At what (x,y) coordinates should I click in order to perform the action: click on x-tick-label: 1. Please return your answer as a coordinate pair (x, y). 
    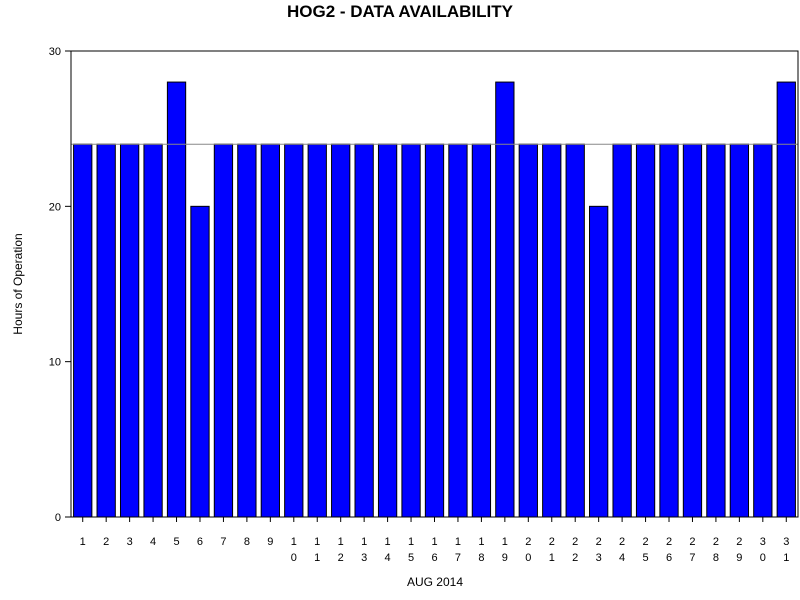
    Looking at the image, I should click on (83, 542).